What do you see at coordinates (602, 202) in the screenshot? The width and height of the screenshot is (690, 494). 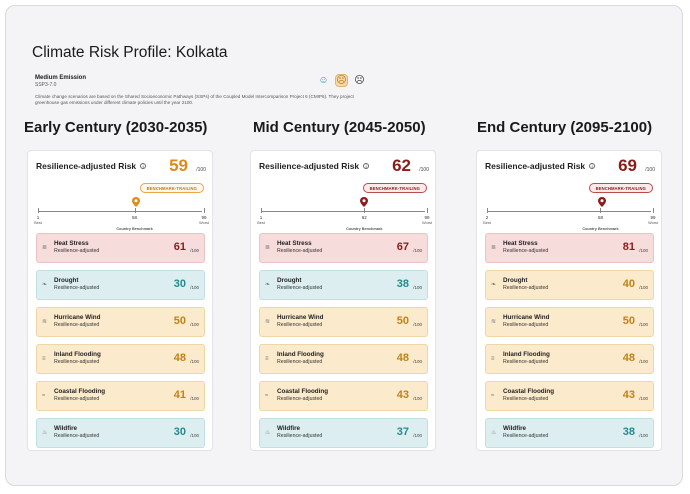 I see `location-pin-icon` at bounding box center [602, 202].